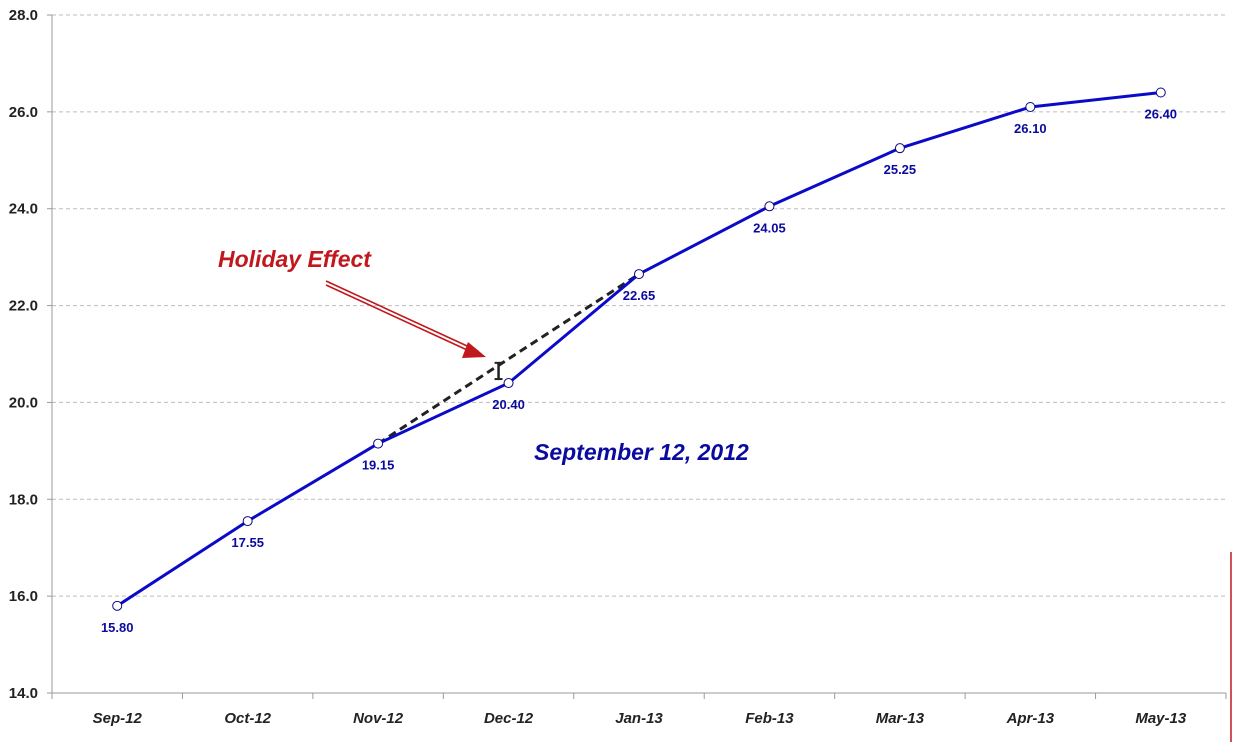  I want to click on data-label: 22.65, so click(639, 295).